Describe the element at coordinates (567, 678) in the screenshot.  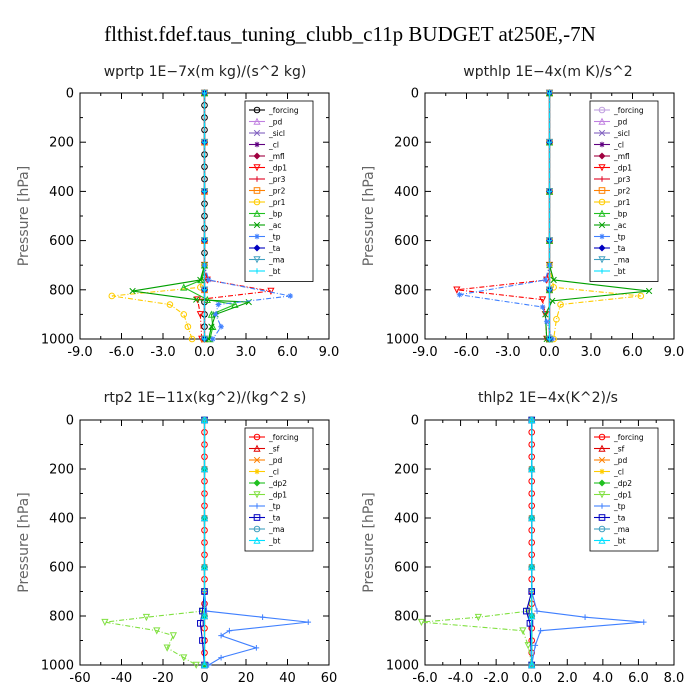
I see `x-tick-label: 2.0` at that location.